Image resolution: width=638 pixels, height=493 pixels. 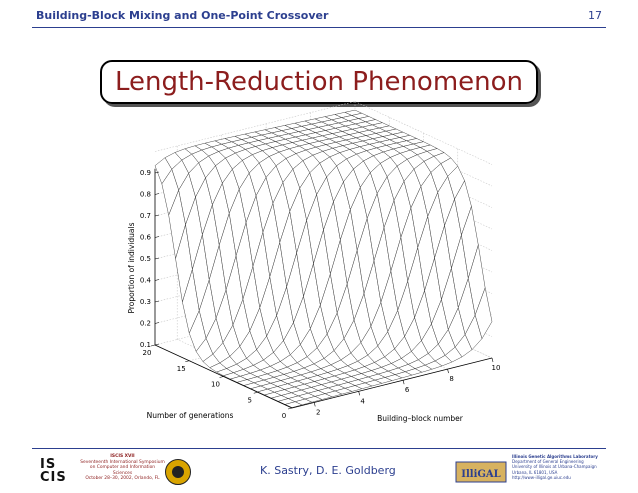 What do you see at coordinates (451, 379) in the screenshot?
I see `block-tick-label: 8` at bounding box center [451, 379].